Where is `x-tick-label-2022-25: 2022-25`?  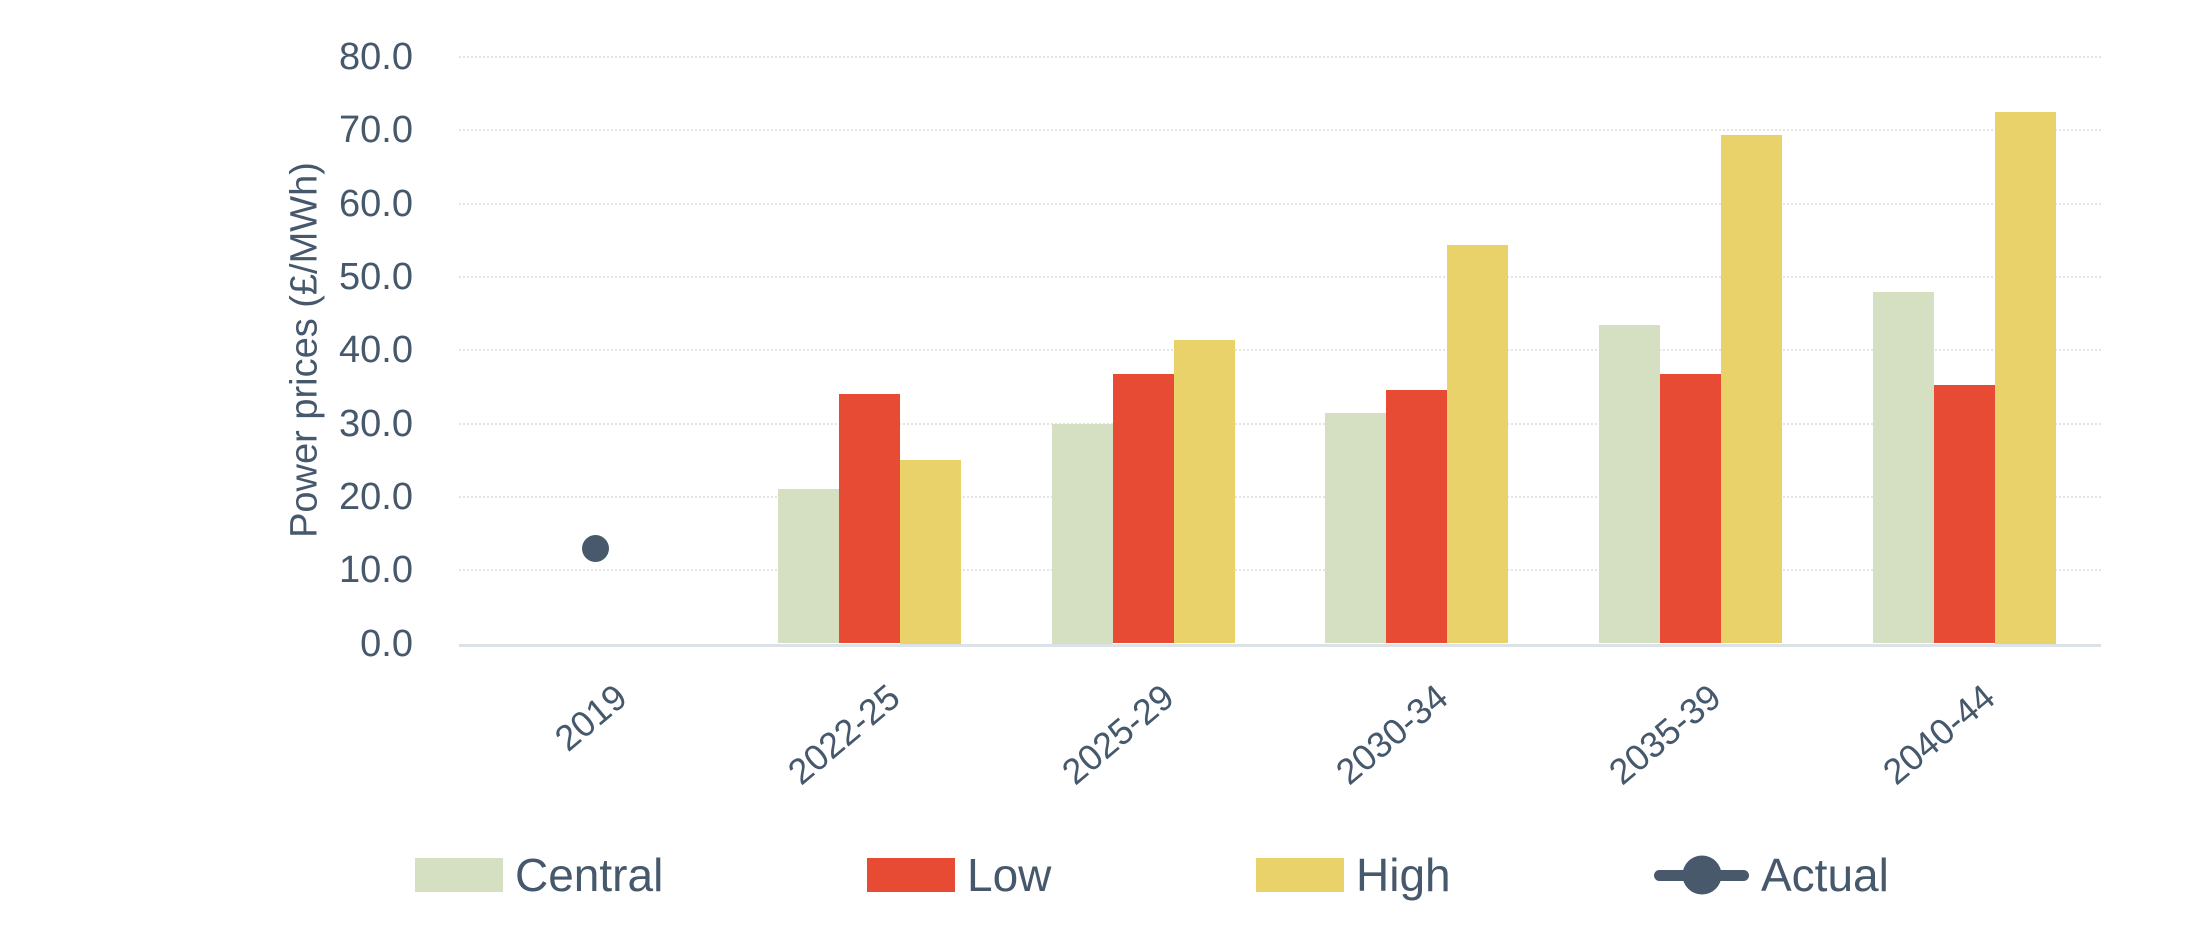
x-tick-label-2022-25: 2022-25 is located at coordinates (844, 734).